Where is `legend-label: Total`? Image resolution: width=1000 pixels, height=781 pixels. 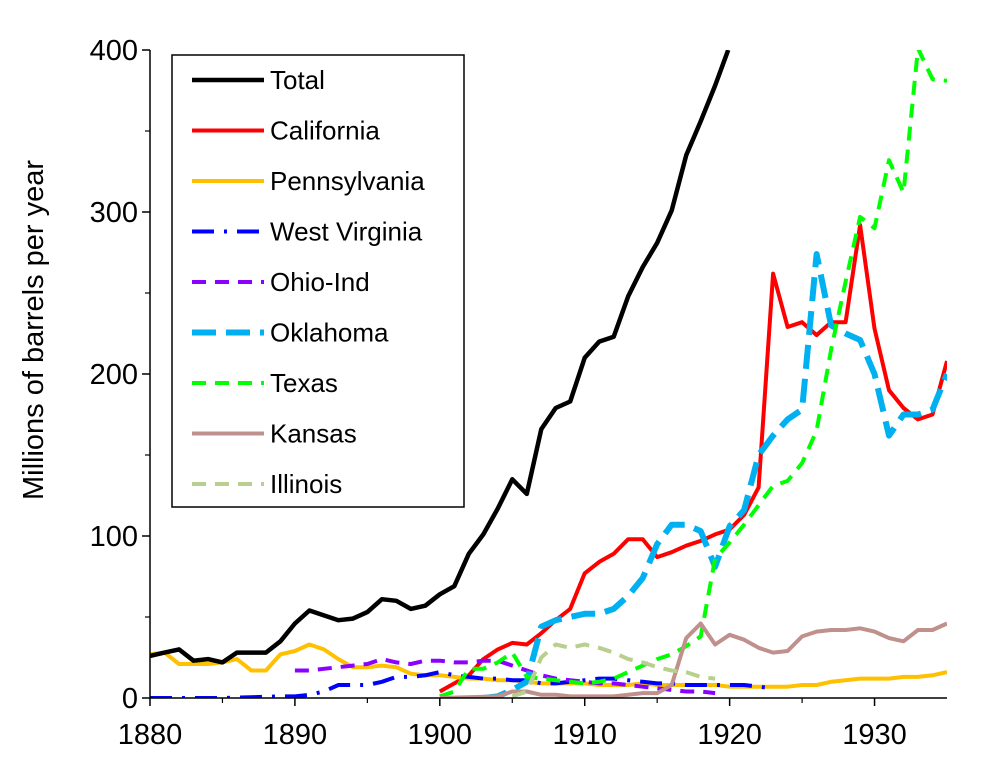
legend-label: Total is located at coordinates (297, 80).